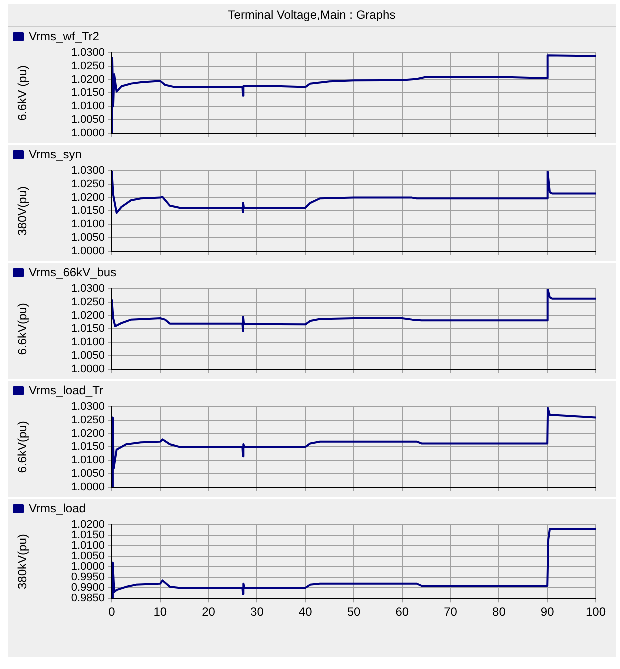  What do you see at coordinates (88, 578) in the screenshot?
I see `y-tick-label: 0.9950` at bounding box center [88, 578].